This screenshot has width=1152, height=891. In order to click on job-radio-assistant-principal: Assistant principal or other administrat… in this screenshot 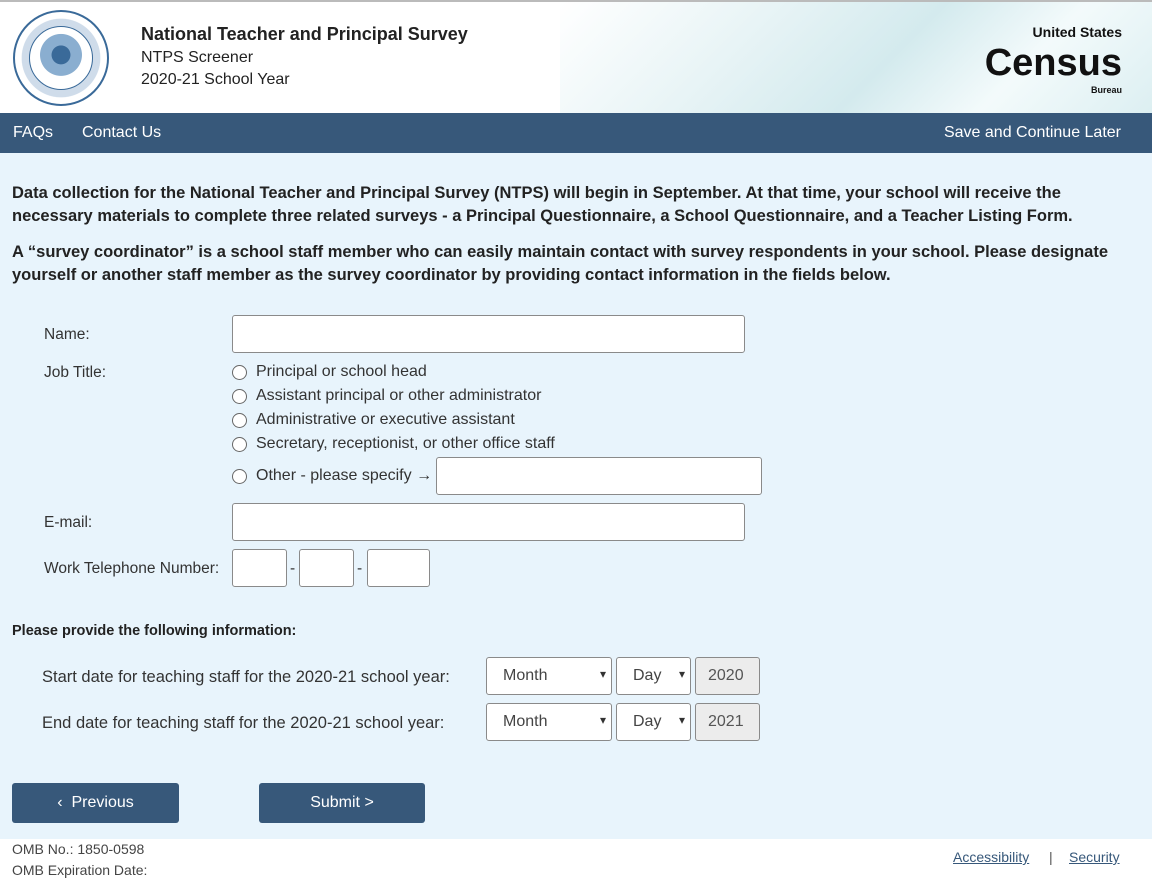, I will do `click(386, 396)`.